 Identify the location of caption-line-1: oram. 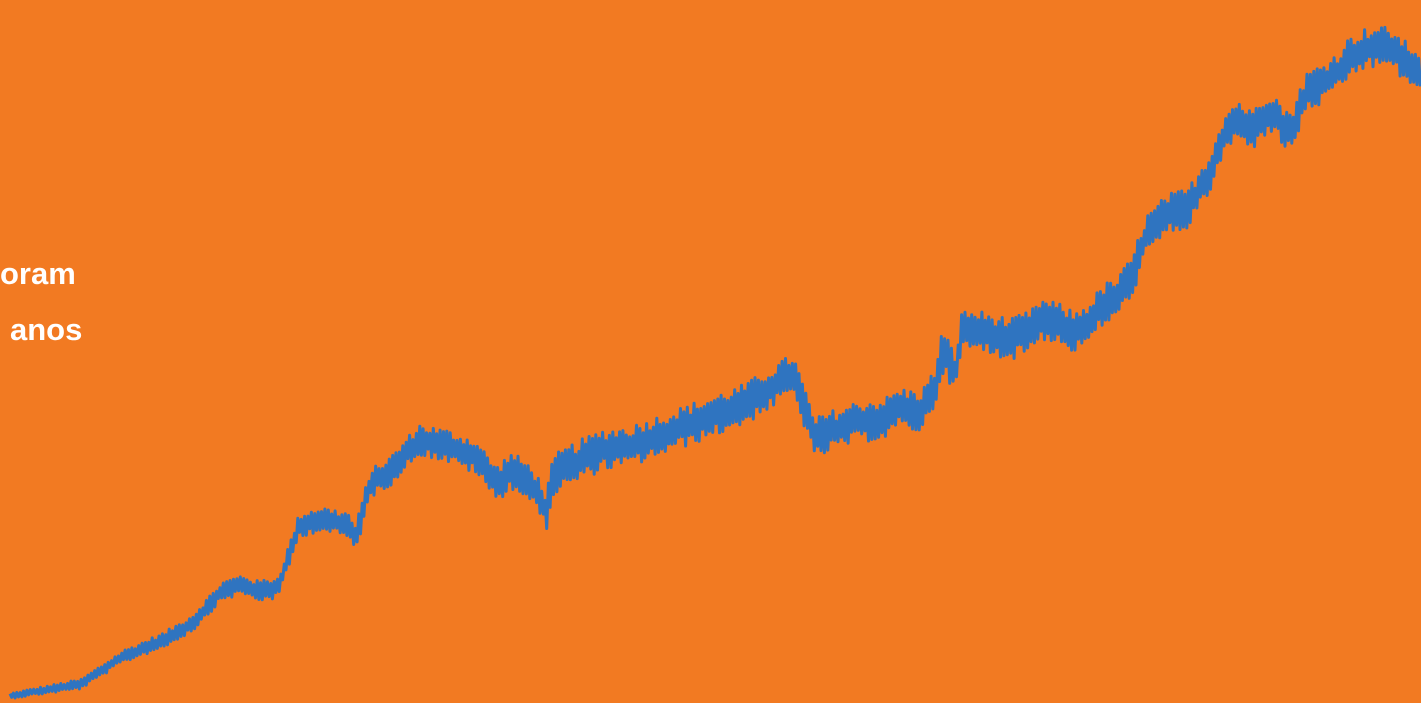
(38, 273).